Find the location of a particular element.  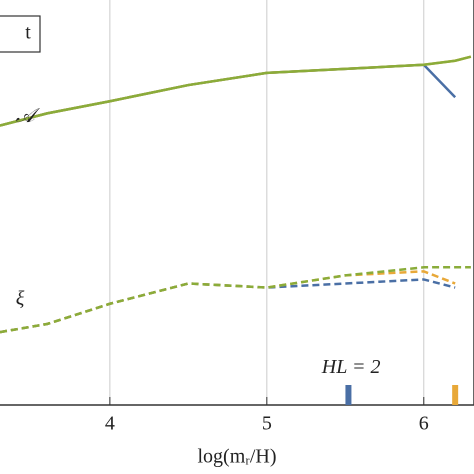

x-axis-label: log(mᵣ/H) is located at coordinates (236, 457).